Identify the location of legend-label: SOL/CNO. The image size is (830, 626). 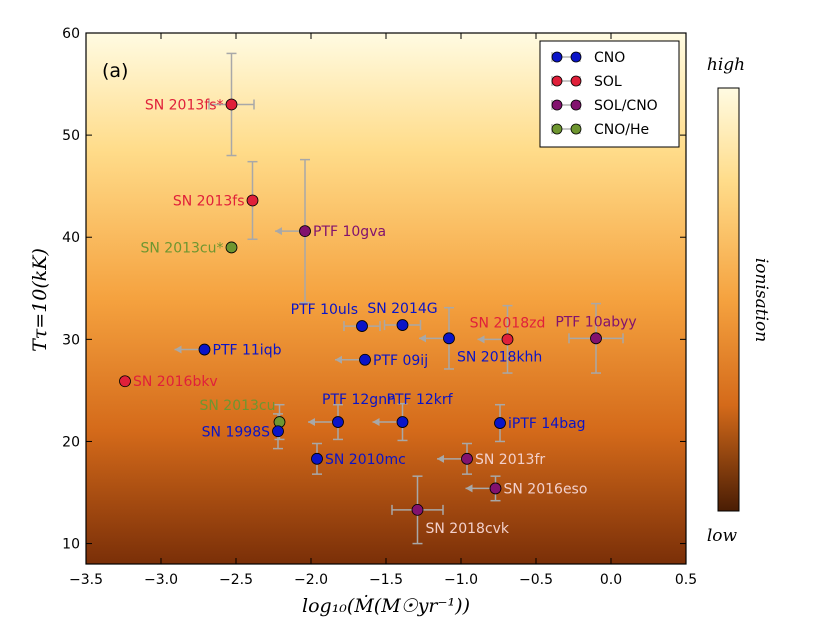
(626, 106).